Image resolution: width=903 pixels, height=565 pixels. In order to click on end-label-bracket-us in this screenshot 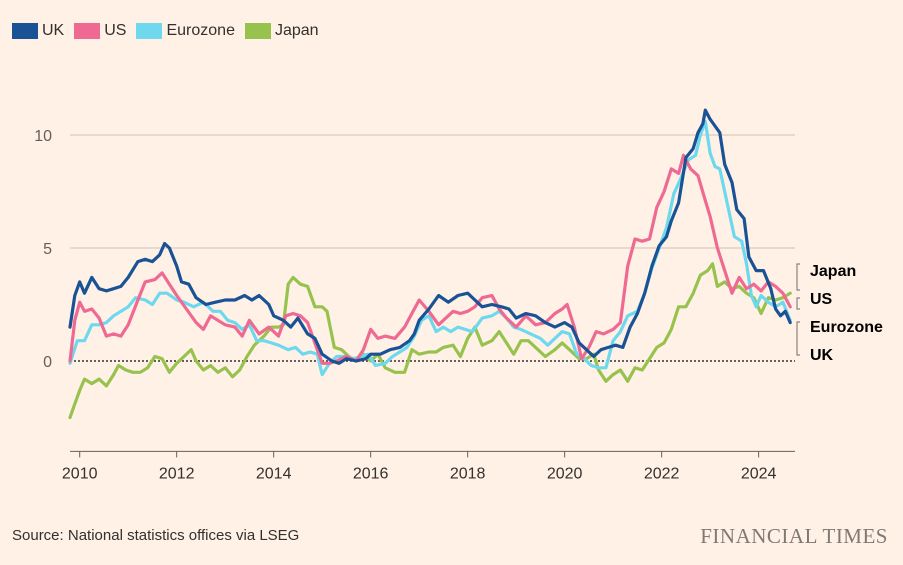, I will do `click(798, 303)`.